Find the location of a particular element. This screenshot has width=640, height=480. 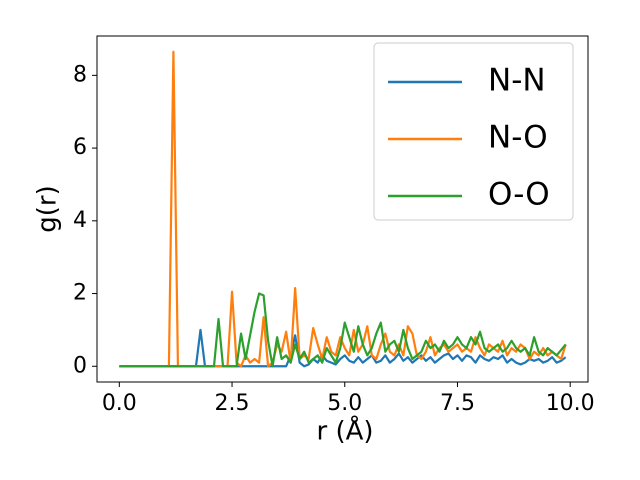

y-tick-label: 6 is located at coordinates (80, 147).